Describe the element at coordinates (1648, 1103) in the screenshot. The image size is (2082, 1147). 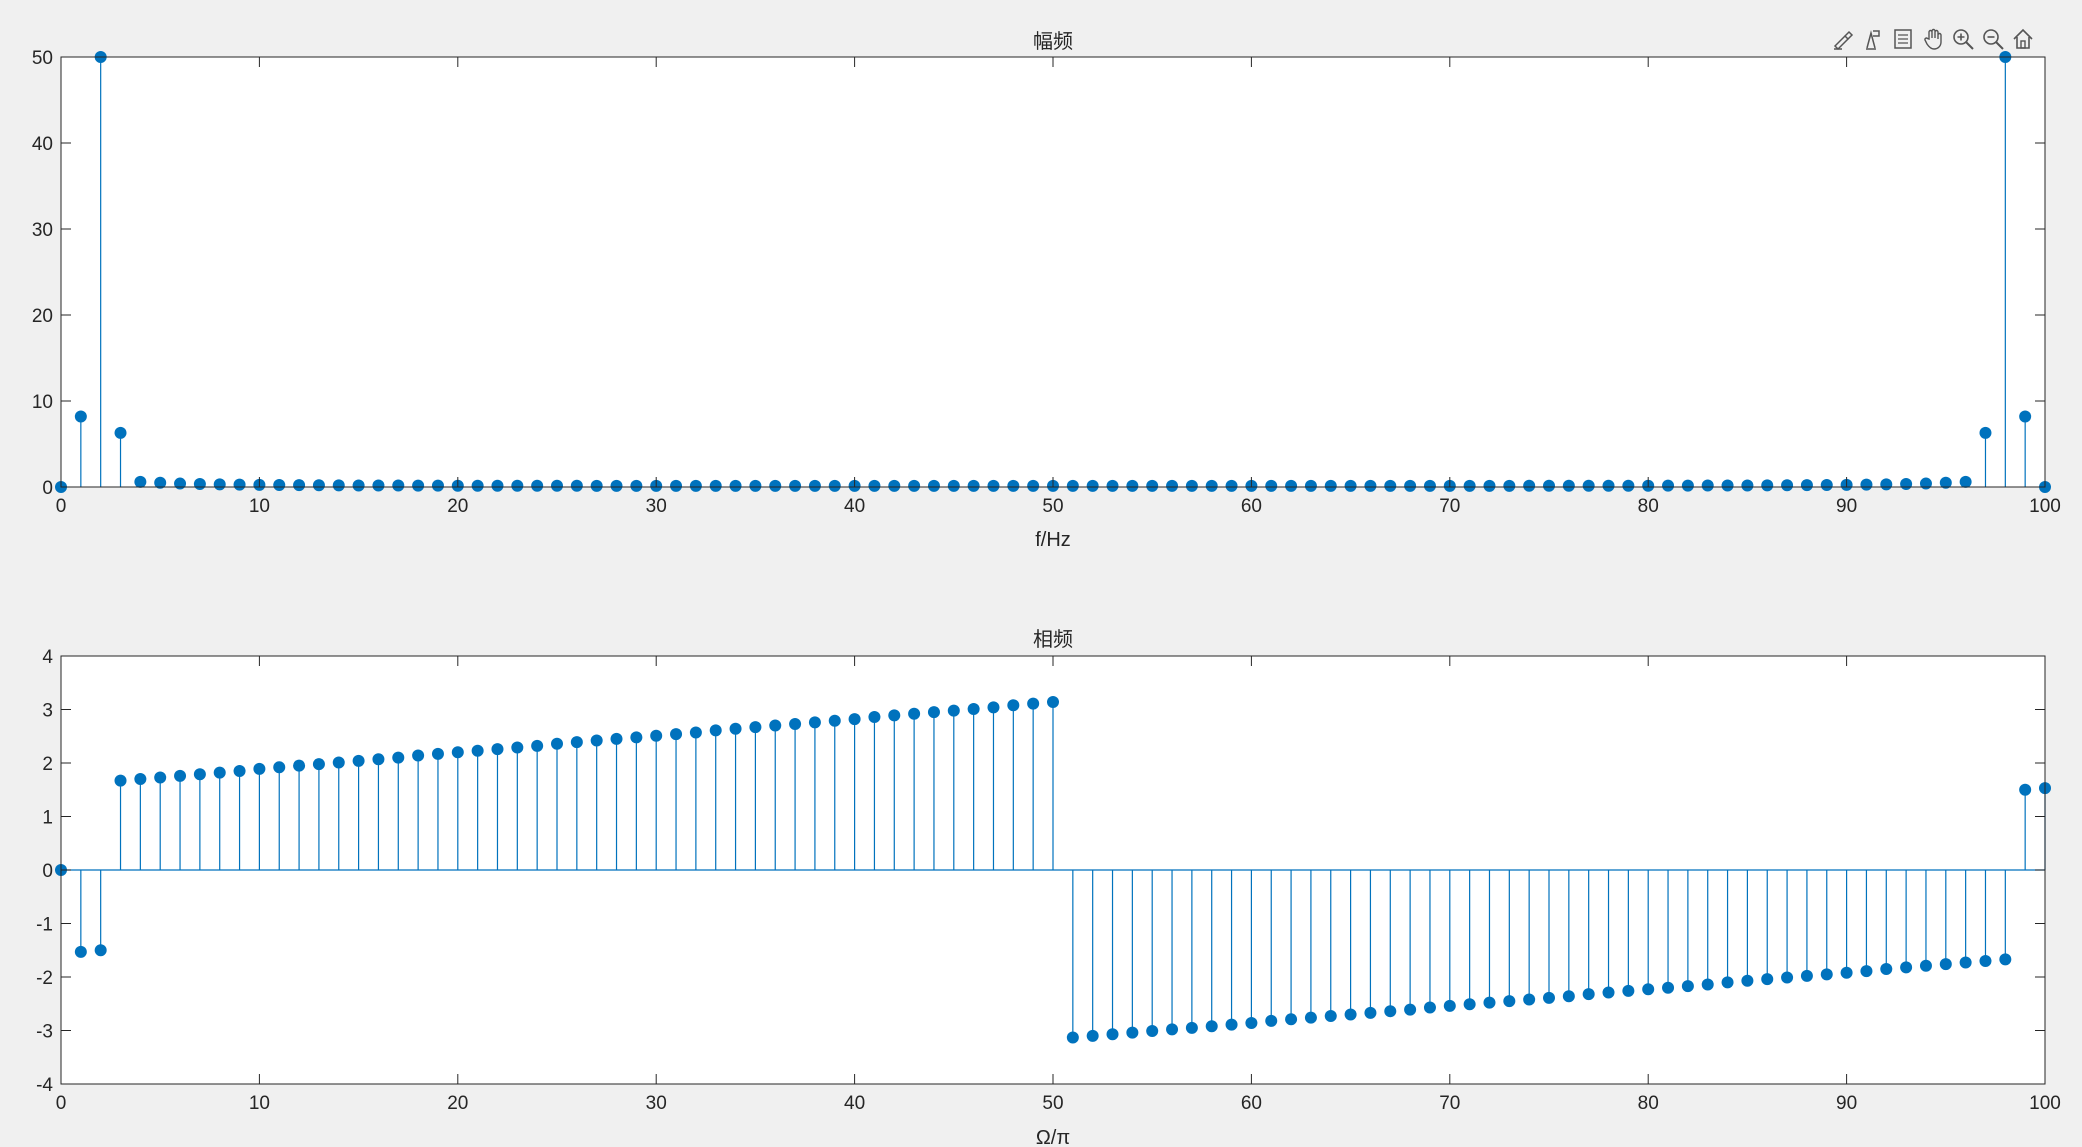
I see `xtick-label: 80` at that location.